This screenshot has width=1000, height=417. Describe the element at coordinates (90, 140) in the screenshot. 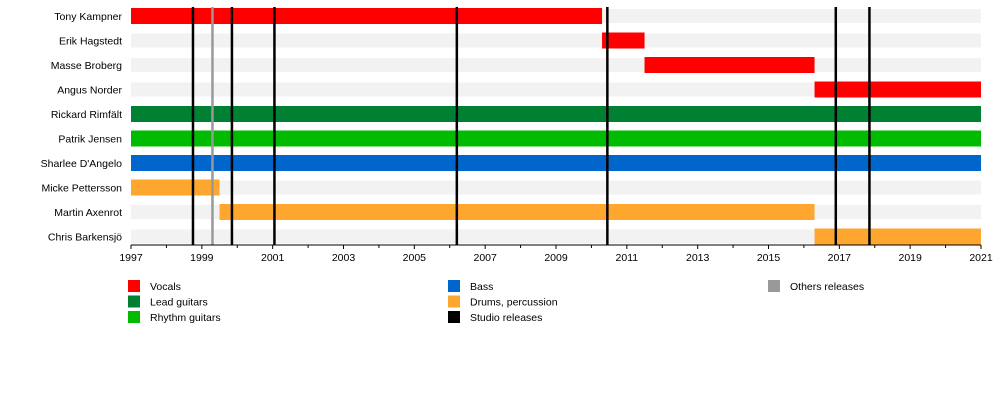

I see `member-label: Patrik Jensen` at that location.